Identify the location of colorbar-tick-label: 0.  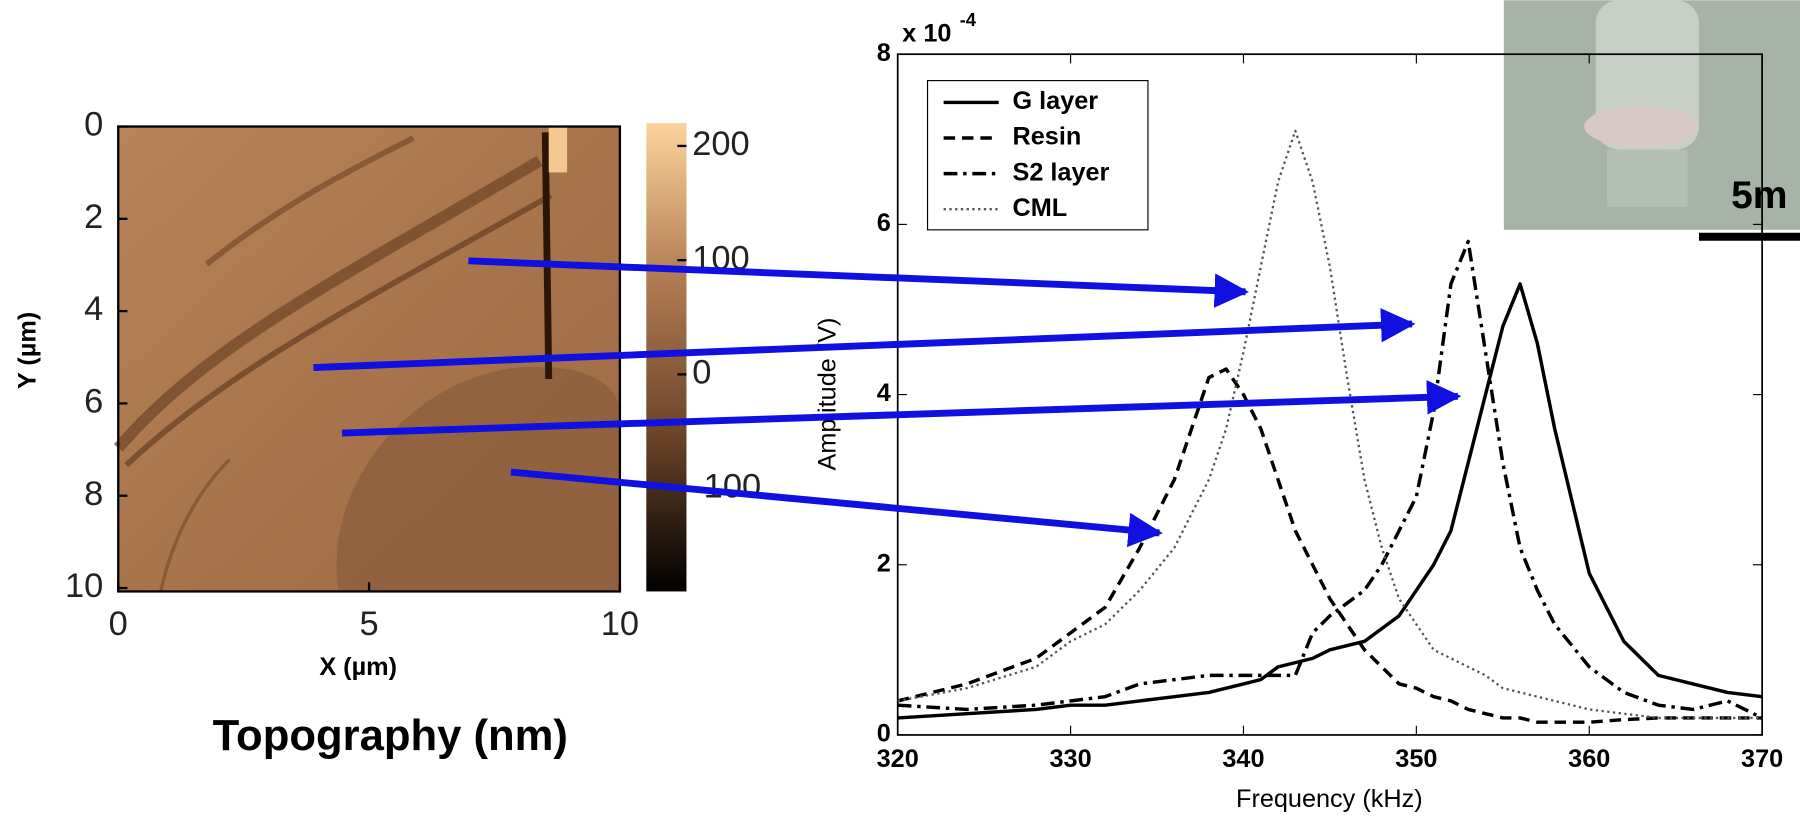
(701, 372).